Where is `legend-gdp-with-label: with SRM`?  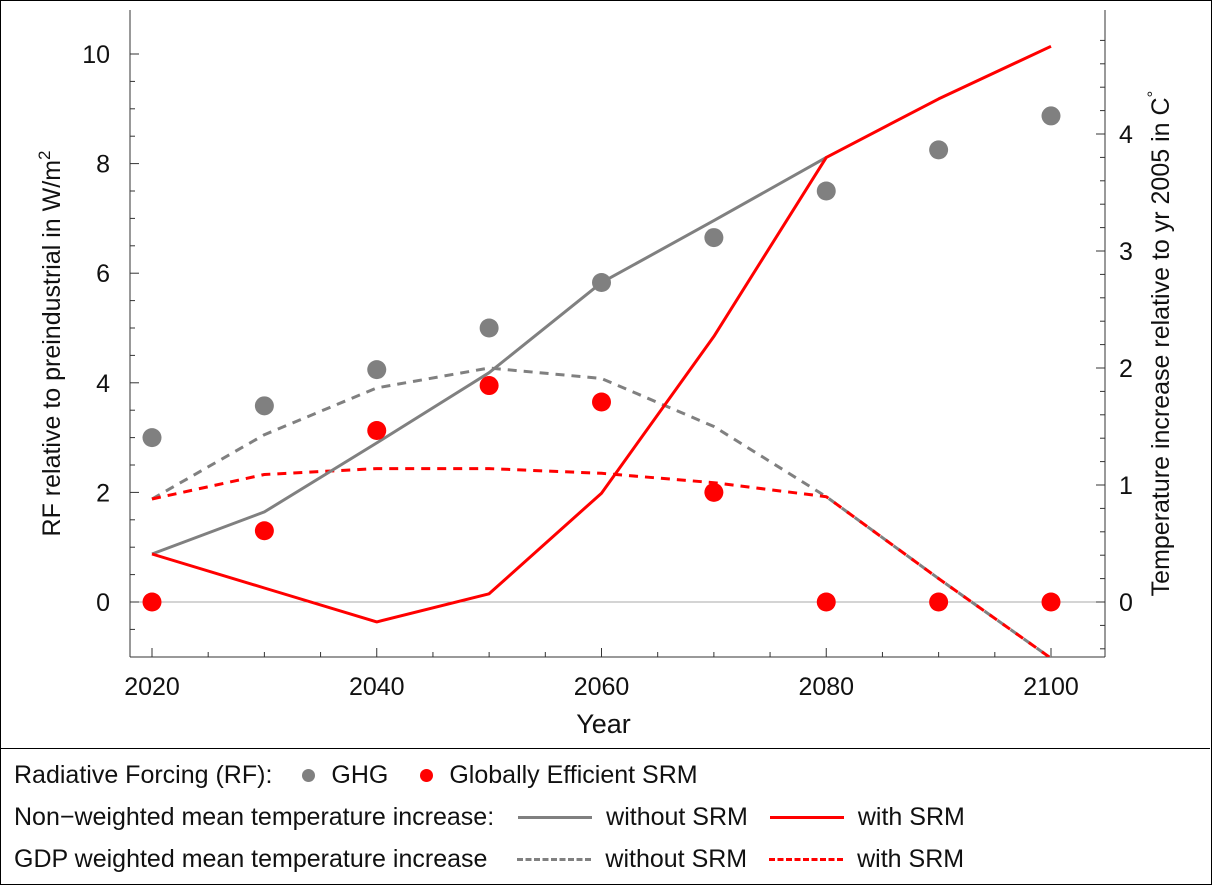 legend-gdp-with-label: with SRM is located at coordinates (911, 858).